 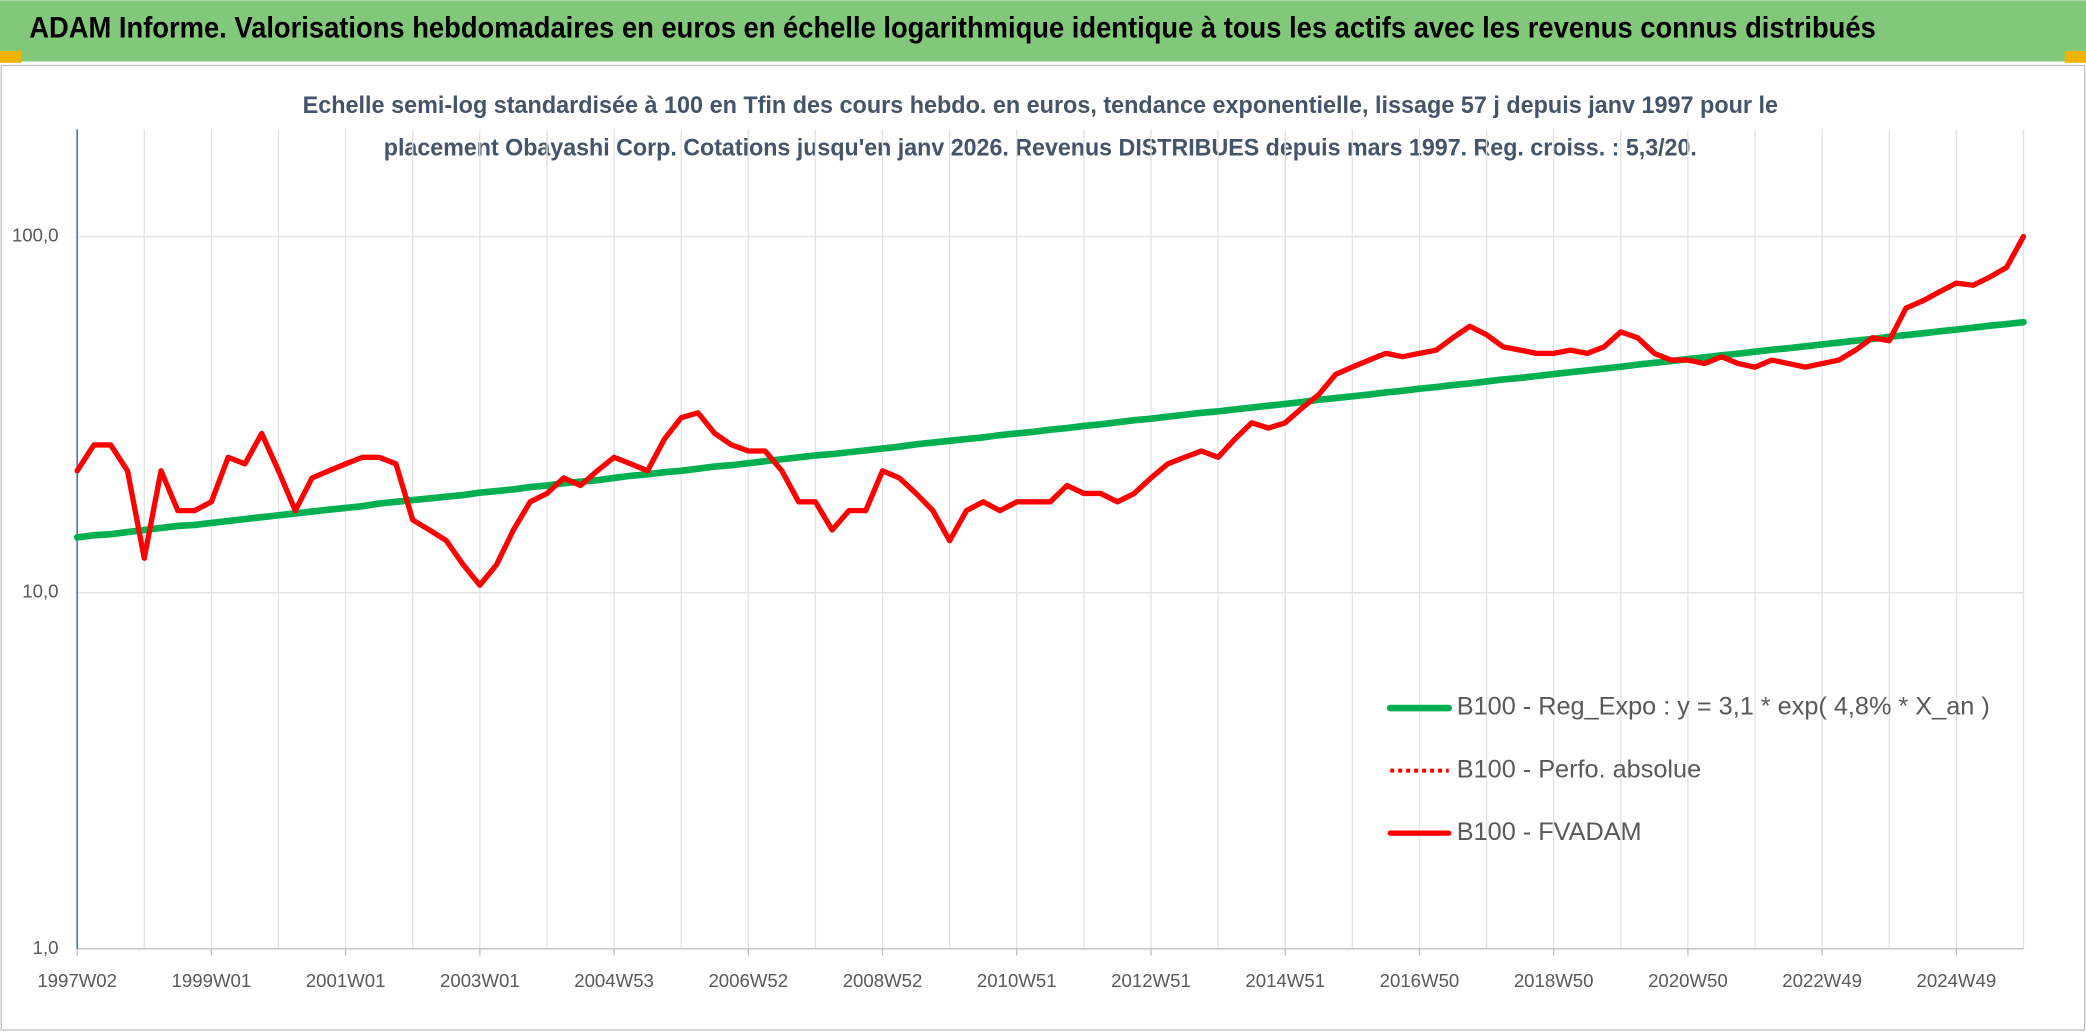 What do you see at coordinates (1420, 980) in the screenshot?
I see `x-tick-label: 2016W50` at bounding box center [1420, 980].